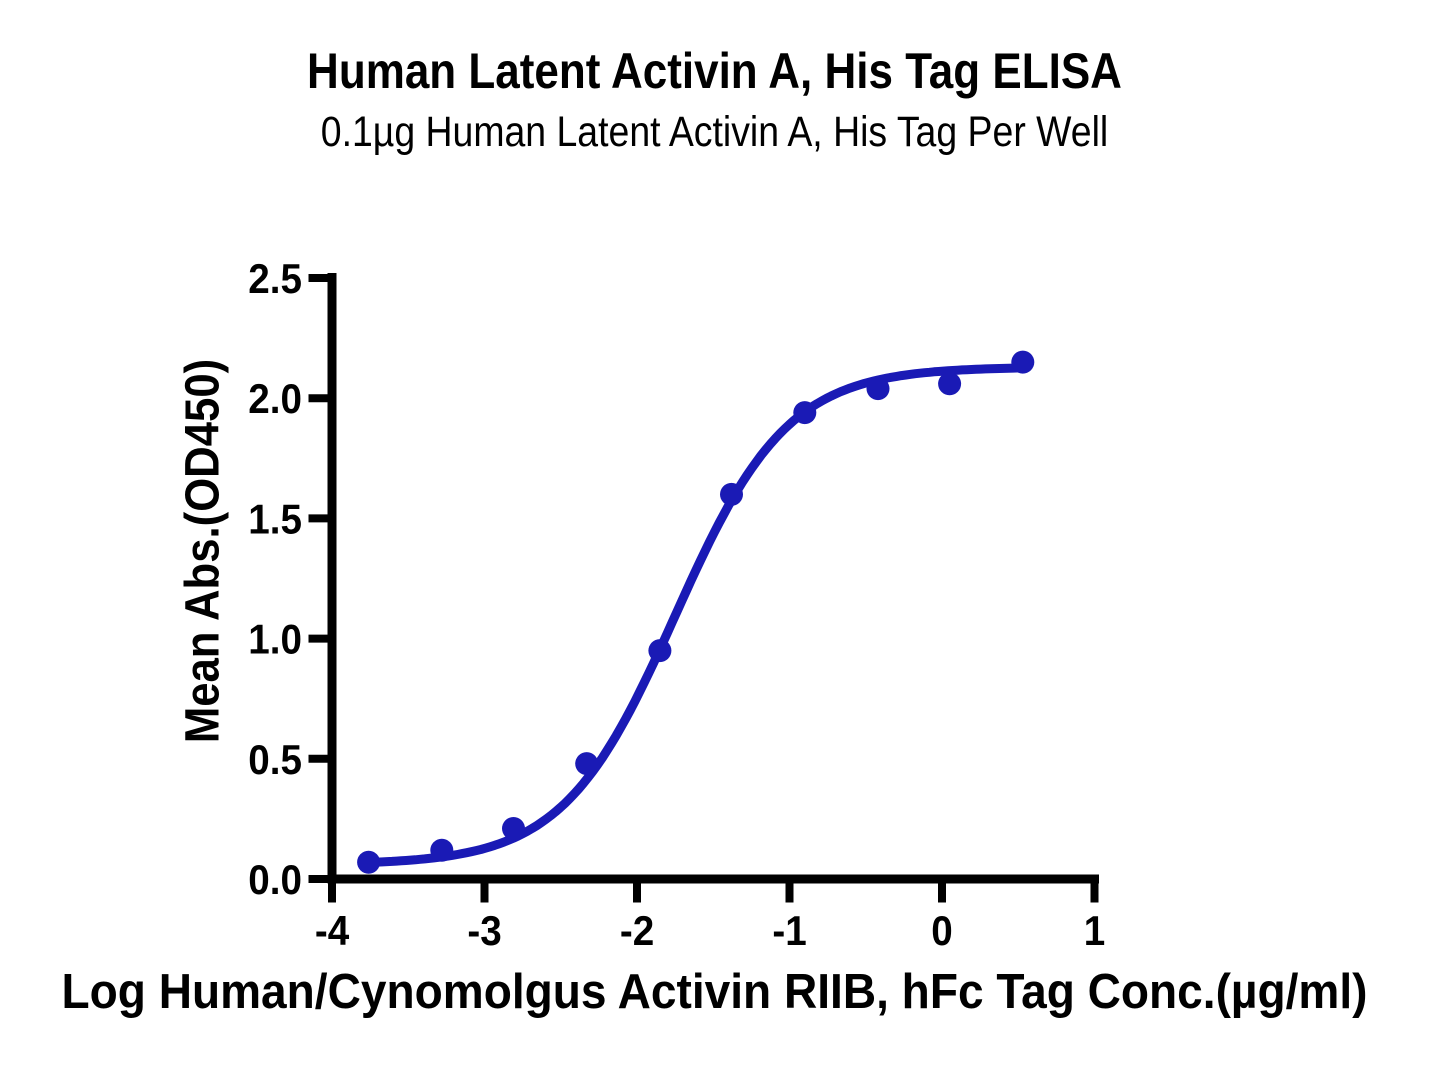  I want to click on y-tick-label: 2.5, so click(275, 278).